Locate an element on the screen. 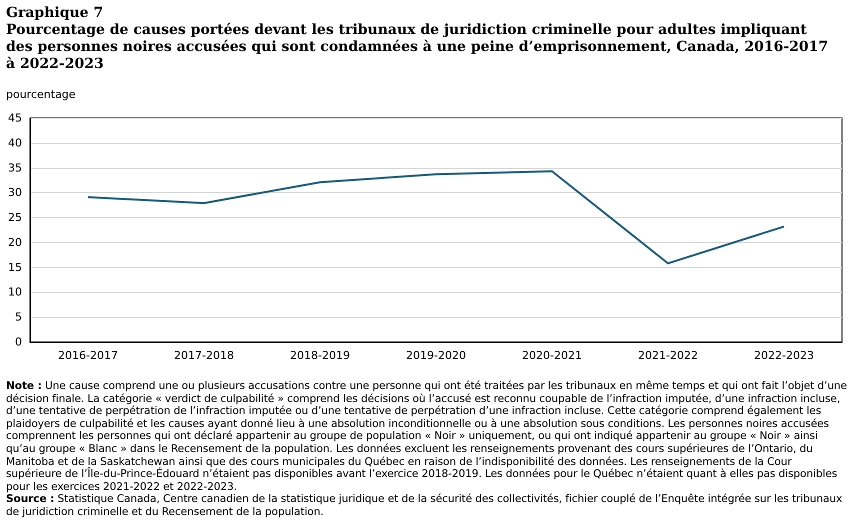  chart-subtitle: Pourcentage de causes portées devant les tribunaux de juridiction criminelle pour adultes impliquant des personnes noires accusées qui sont condamnées à une peine d’emprisonnement, Canada, 2016-2017 à 2022-2023 is located at coordinates (418, 47).